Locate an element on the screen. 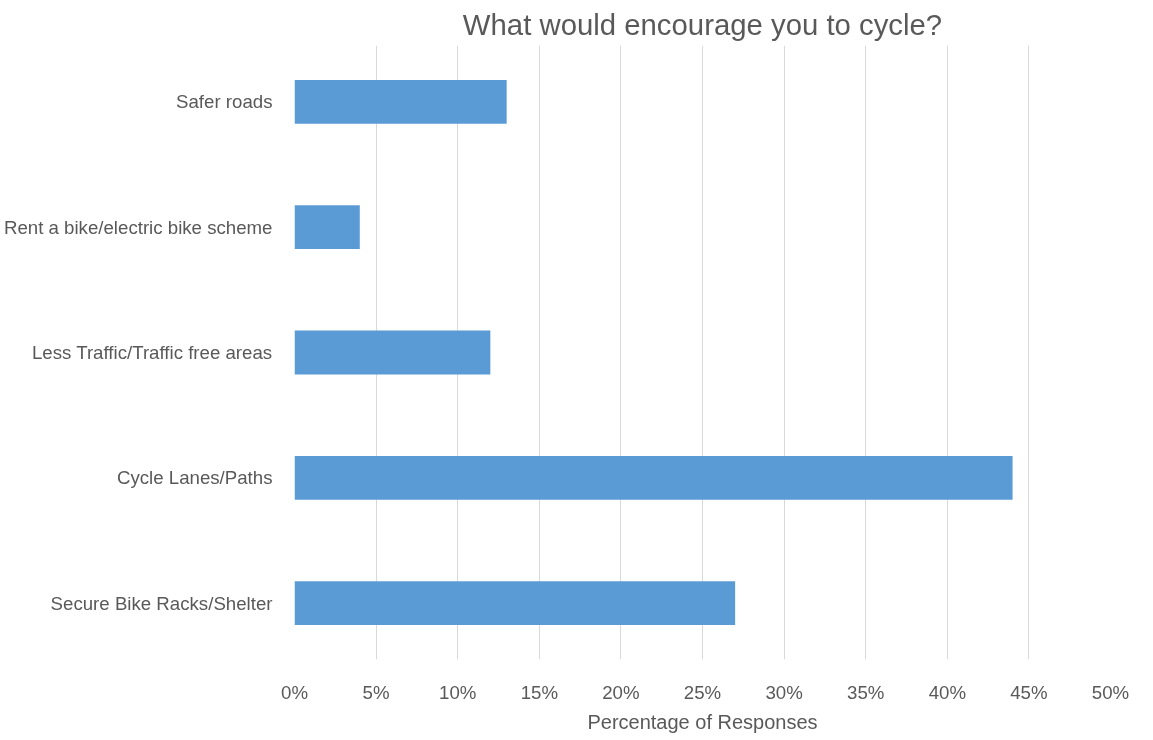  x-tick-label: 50% is located at coordinates (1110, 692).